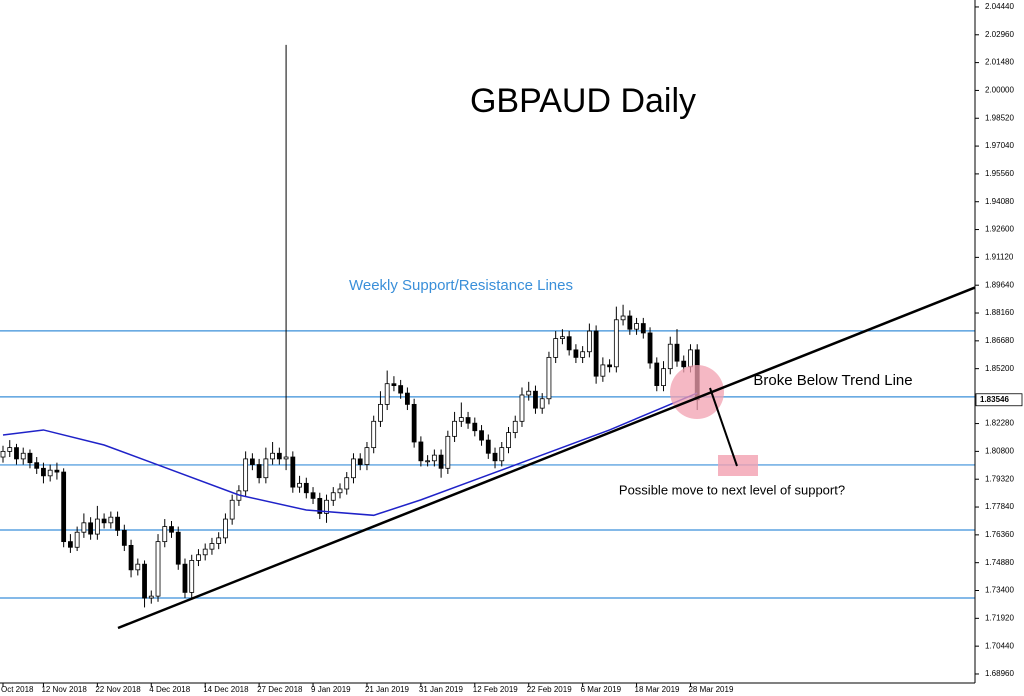 This screenshot has height=696, width=1024. What do you see at coordinates (999, 229) in the screenshot?
I see `y-tick-label: 1.92600` at bounding box center [999, 229].